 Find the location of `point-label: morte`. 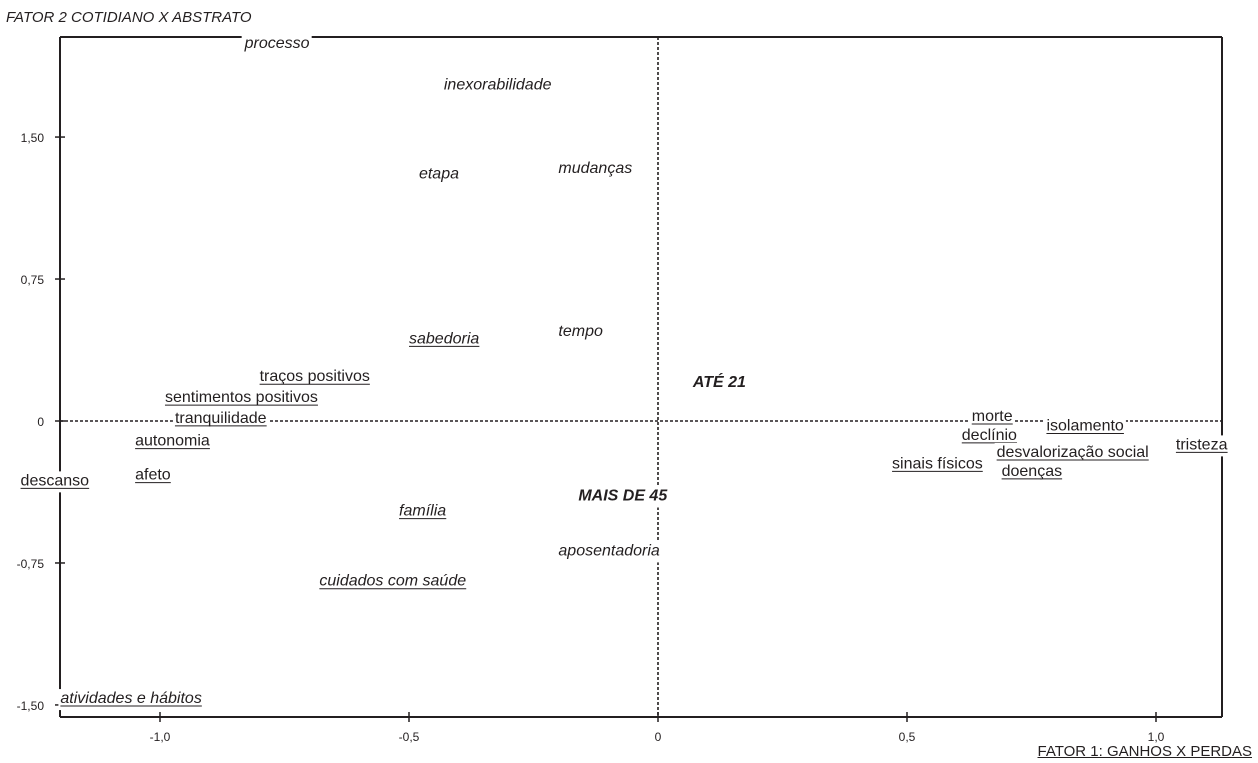

point-label: morte is located at coordinates (992, 416).